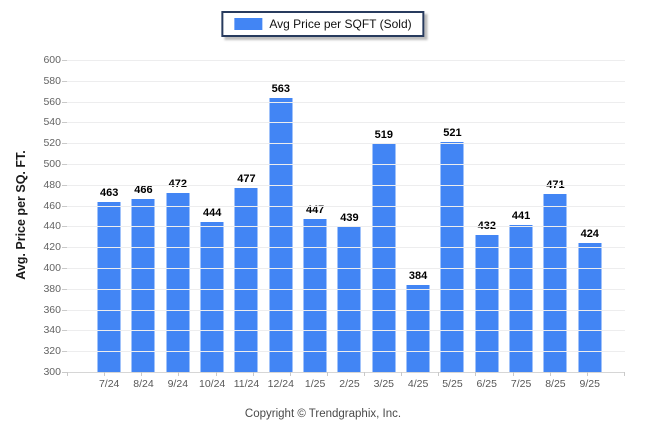 This screenshot has height=434, width=646. I want to click on bar-slot: 432 6/25, so click(487, 225).